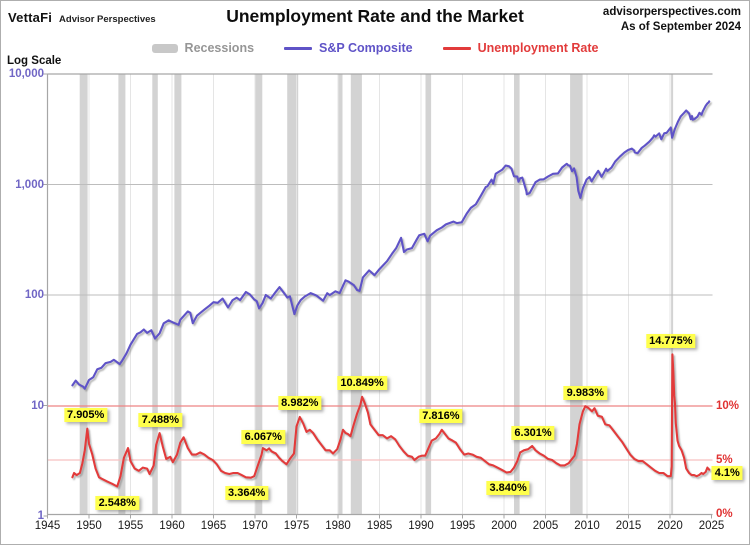 This screenshot has width=750, height=545. Describe the element at coordinates (107, 19) in the screenshot. I see `advisor-perspectives-text: Advisor Perspectives` at that location.